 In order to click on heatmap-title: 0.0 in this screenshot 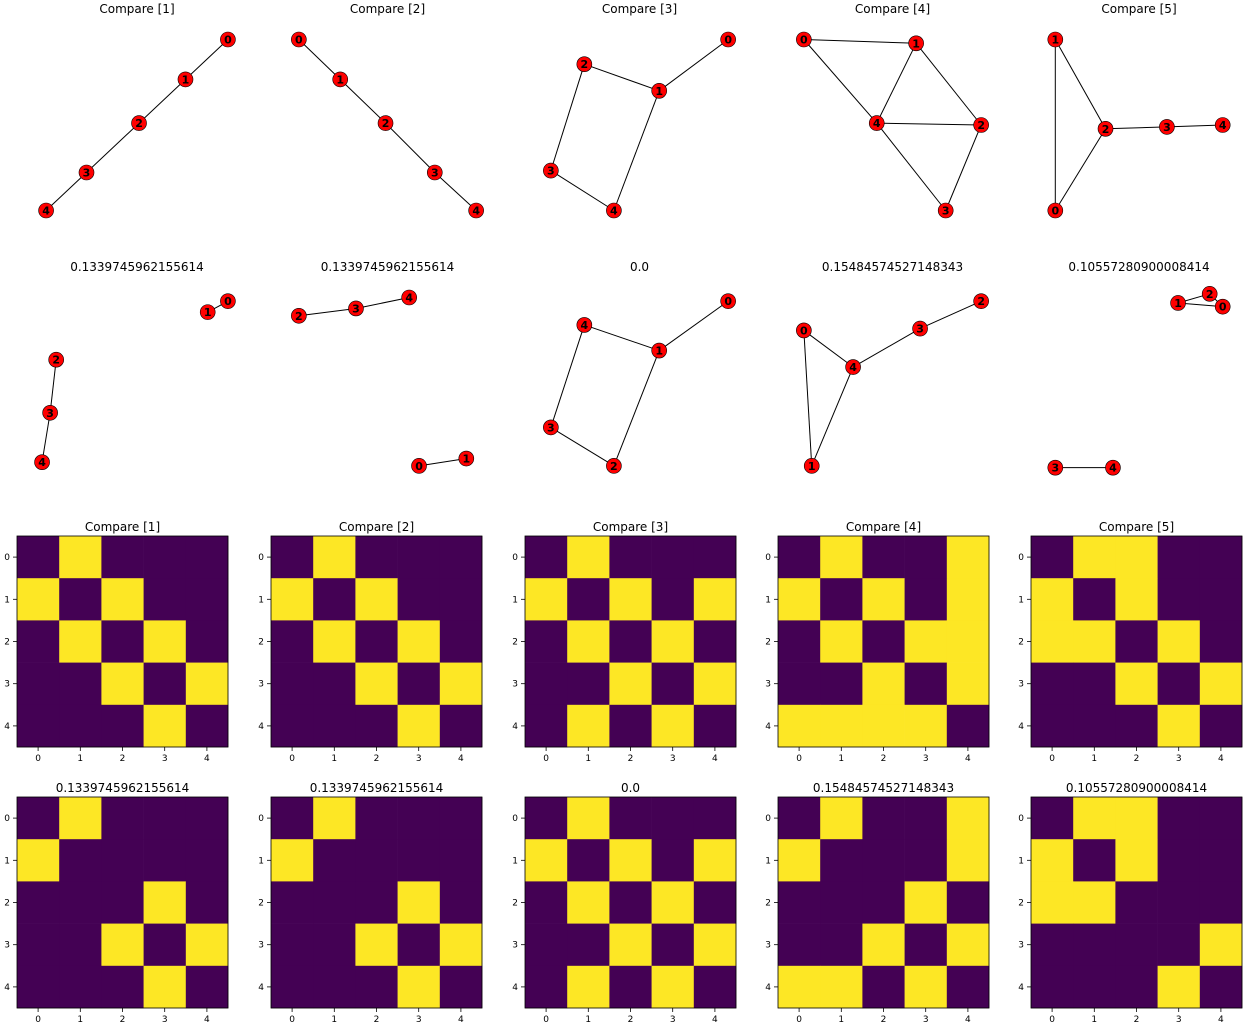, I will do `click(630, 788)`.